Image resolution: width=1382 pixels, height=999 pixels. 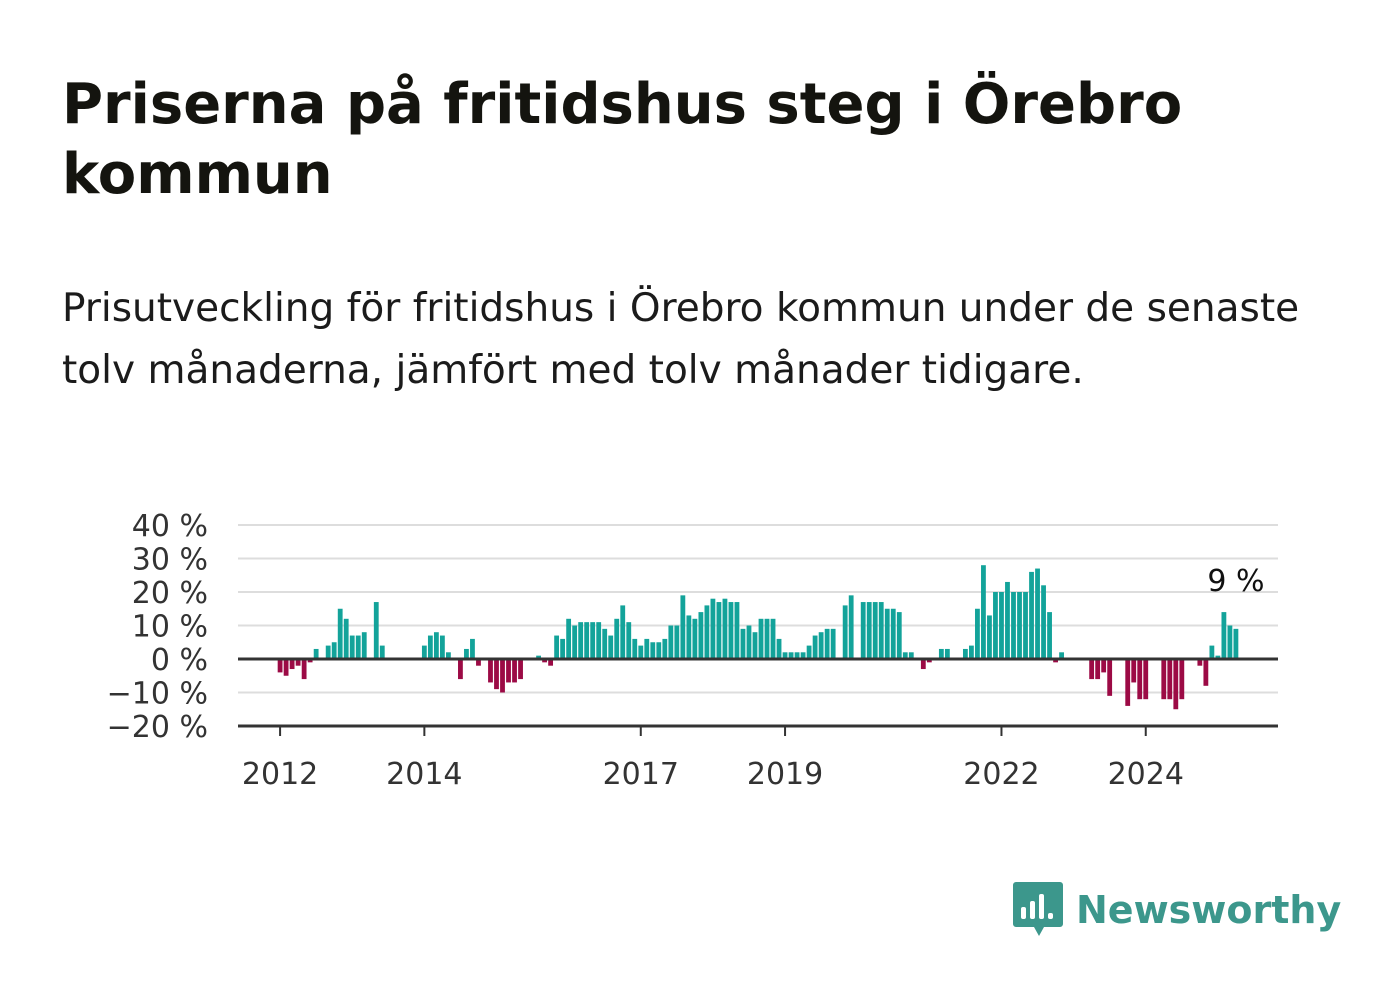 I want to click on x-tick-label: 2022, so click(x=1001, y=774).